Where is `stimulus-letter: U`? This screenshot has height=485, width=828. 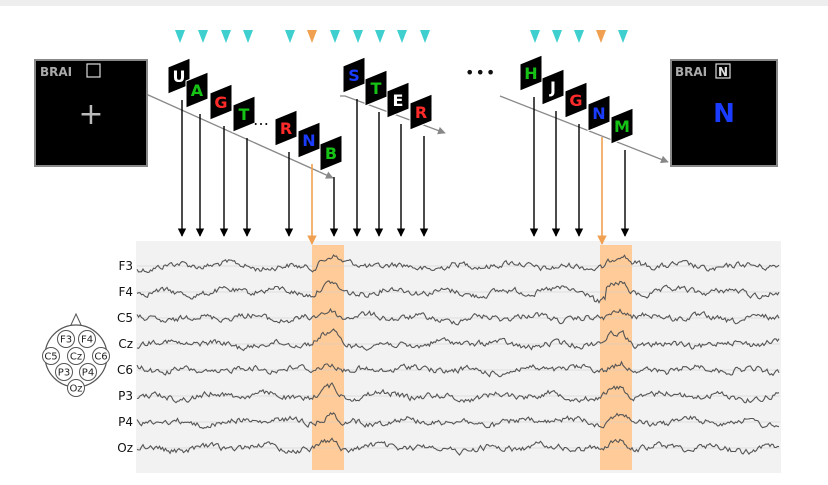 stimulus-letter: U is located at coordinates (179, 76).